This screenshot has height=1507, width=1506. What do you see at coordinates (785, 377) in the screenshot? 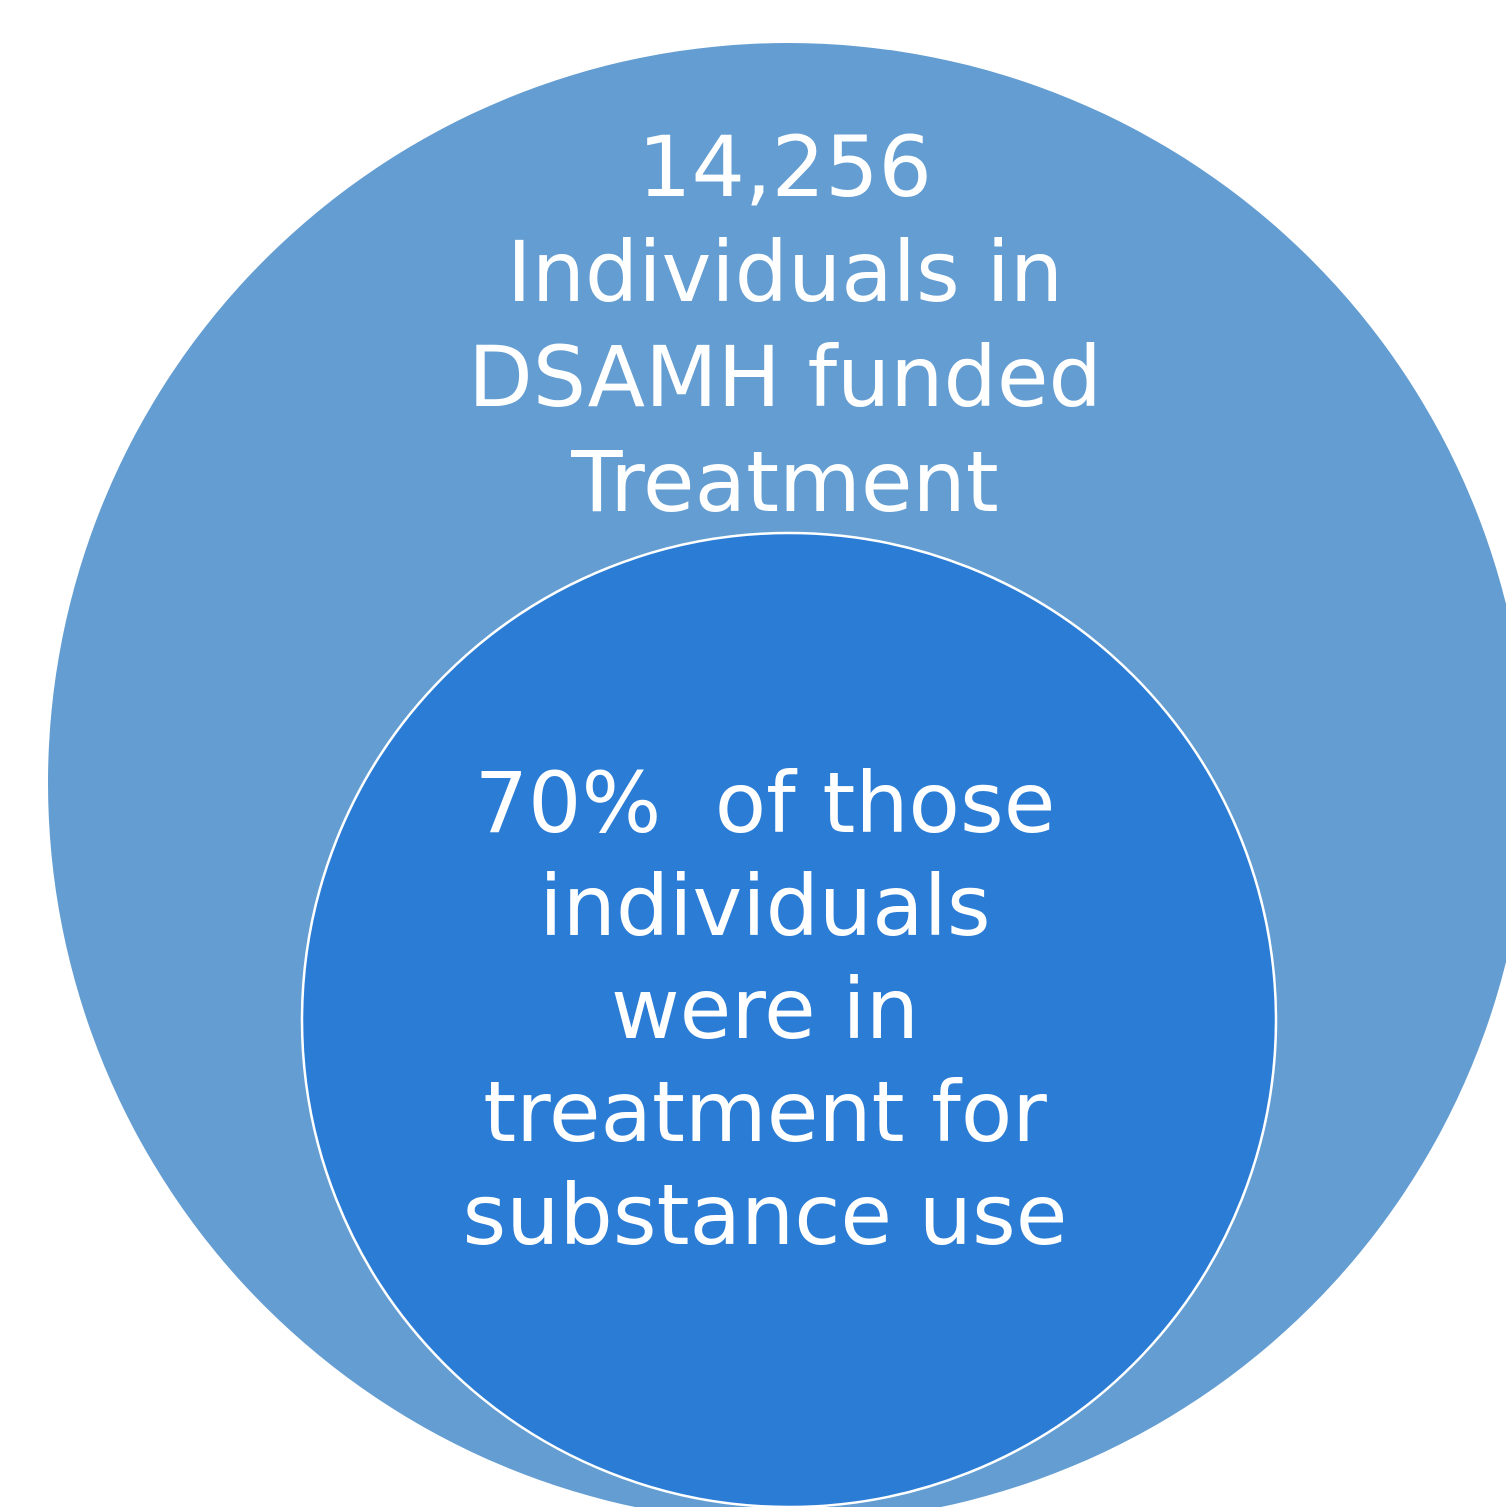
I see `outer-label-line-3: DSAMH funded` at bounding box center [785, 377].